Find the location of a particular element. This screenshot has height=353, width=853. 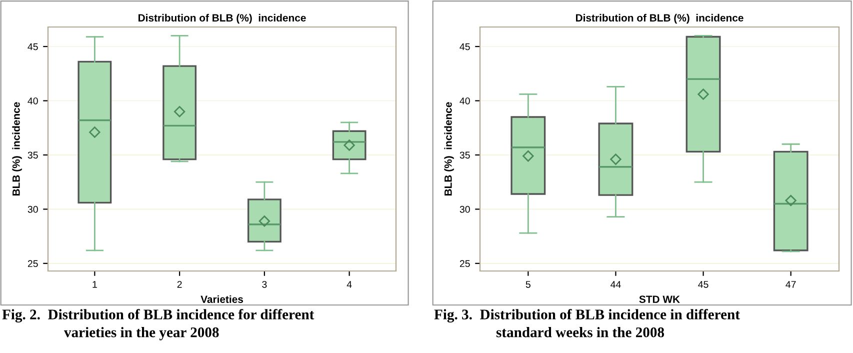

caption: Fig. 2. Distribution of BLB incidence for different varieties in the year 2008 is located at coordinates (158, 324).